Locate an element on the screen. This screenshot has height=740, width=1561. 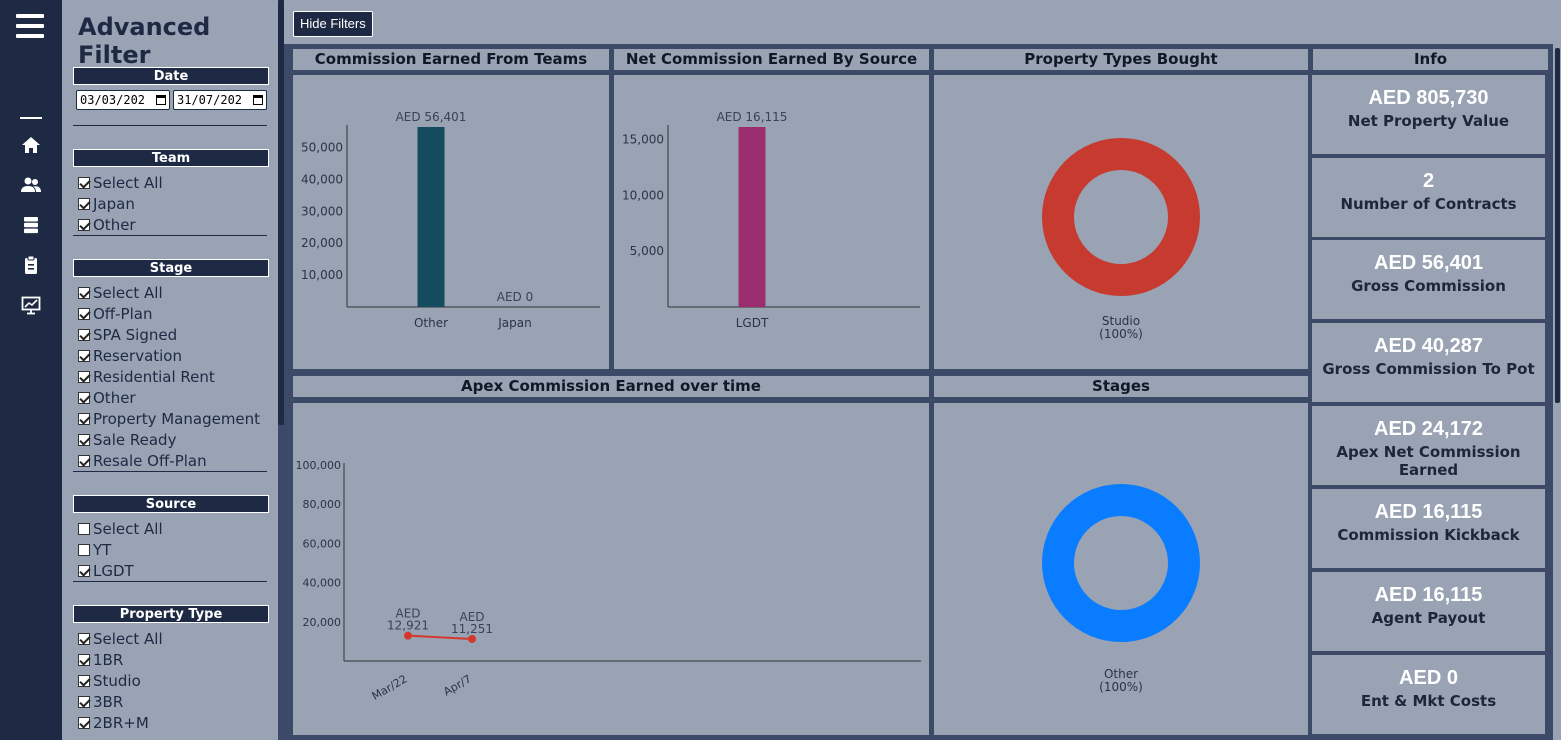
bar is located at coordinates (431, 217).